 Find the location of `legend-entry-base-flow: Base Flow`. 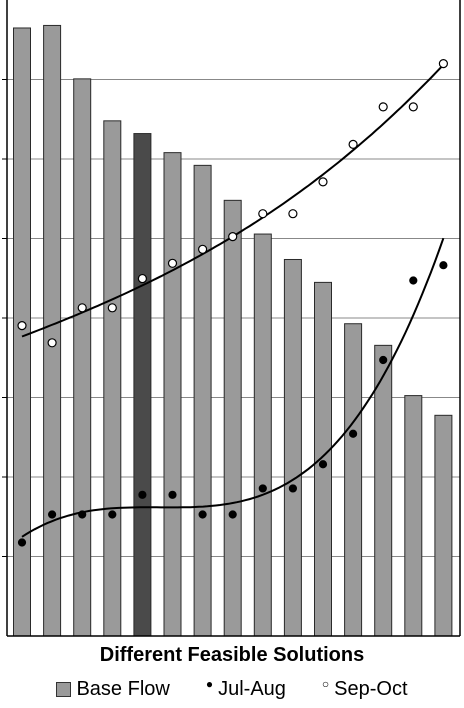

legend-entry-base-flow: Base Flow is located at coordinates (113, 689).